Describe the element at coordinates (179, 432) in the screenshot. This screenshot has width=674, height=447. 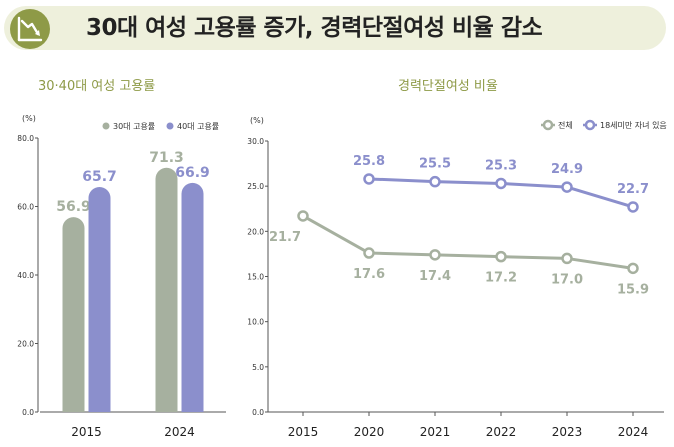
I see `bar-x-tick-label: 2024` at that location.